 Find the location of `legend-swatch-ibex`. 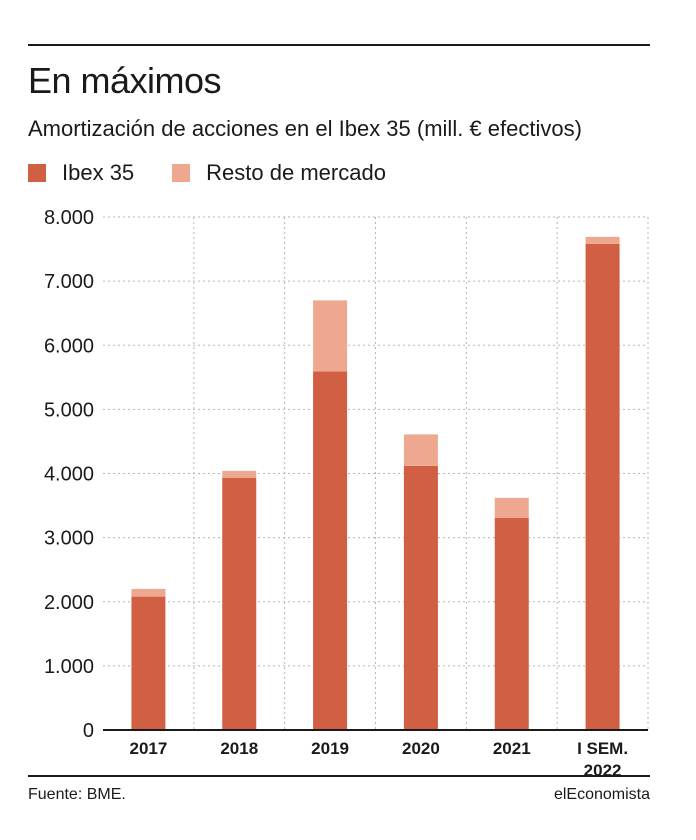

legend-swatch-ibex is located at coordinates (37, 173).